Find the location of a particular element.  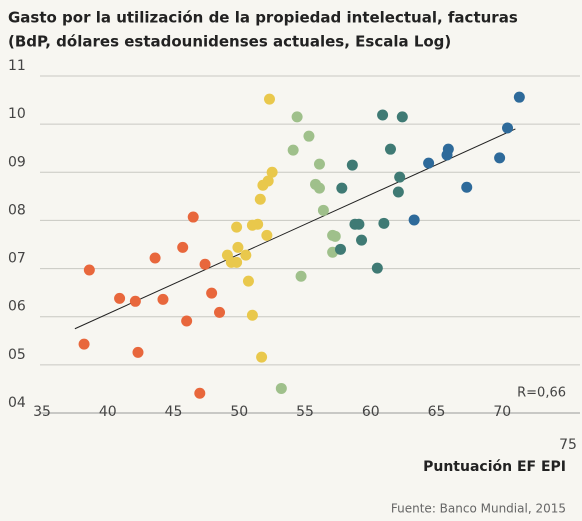

x-axis-label: Puntuación EF EPI is located at coordinates (494, 467).